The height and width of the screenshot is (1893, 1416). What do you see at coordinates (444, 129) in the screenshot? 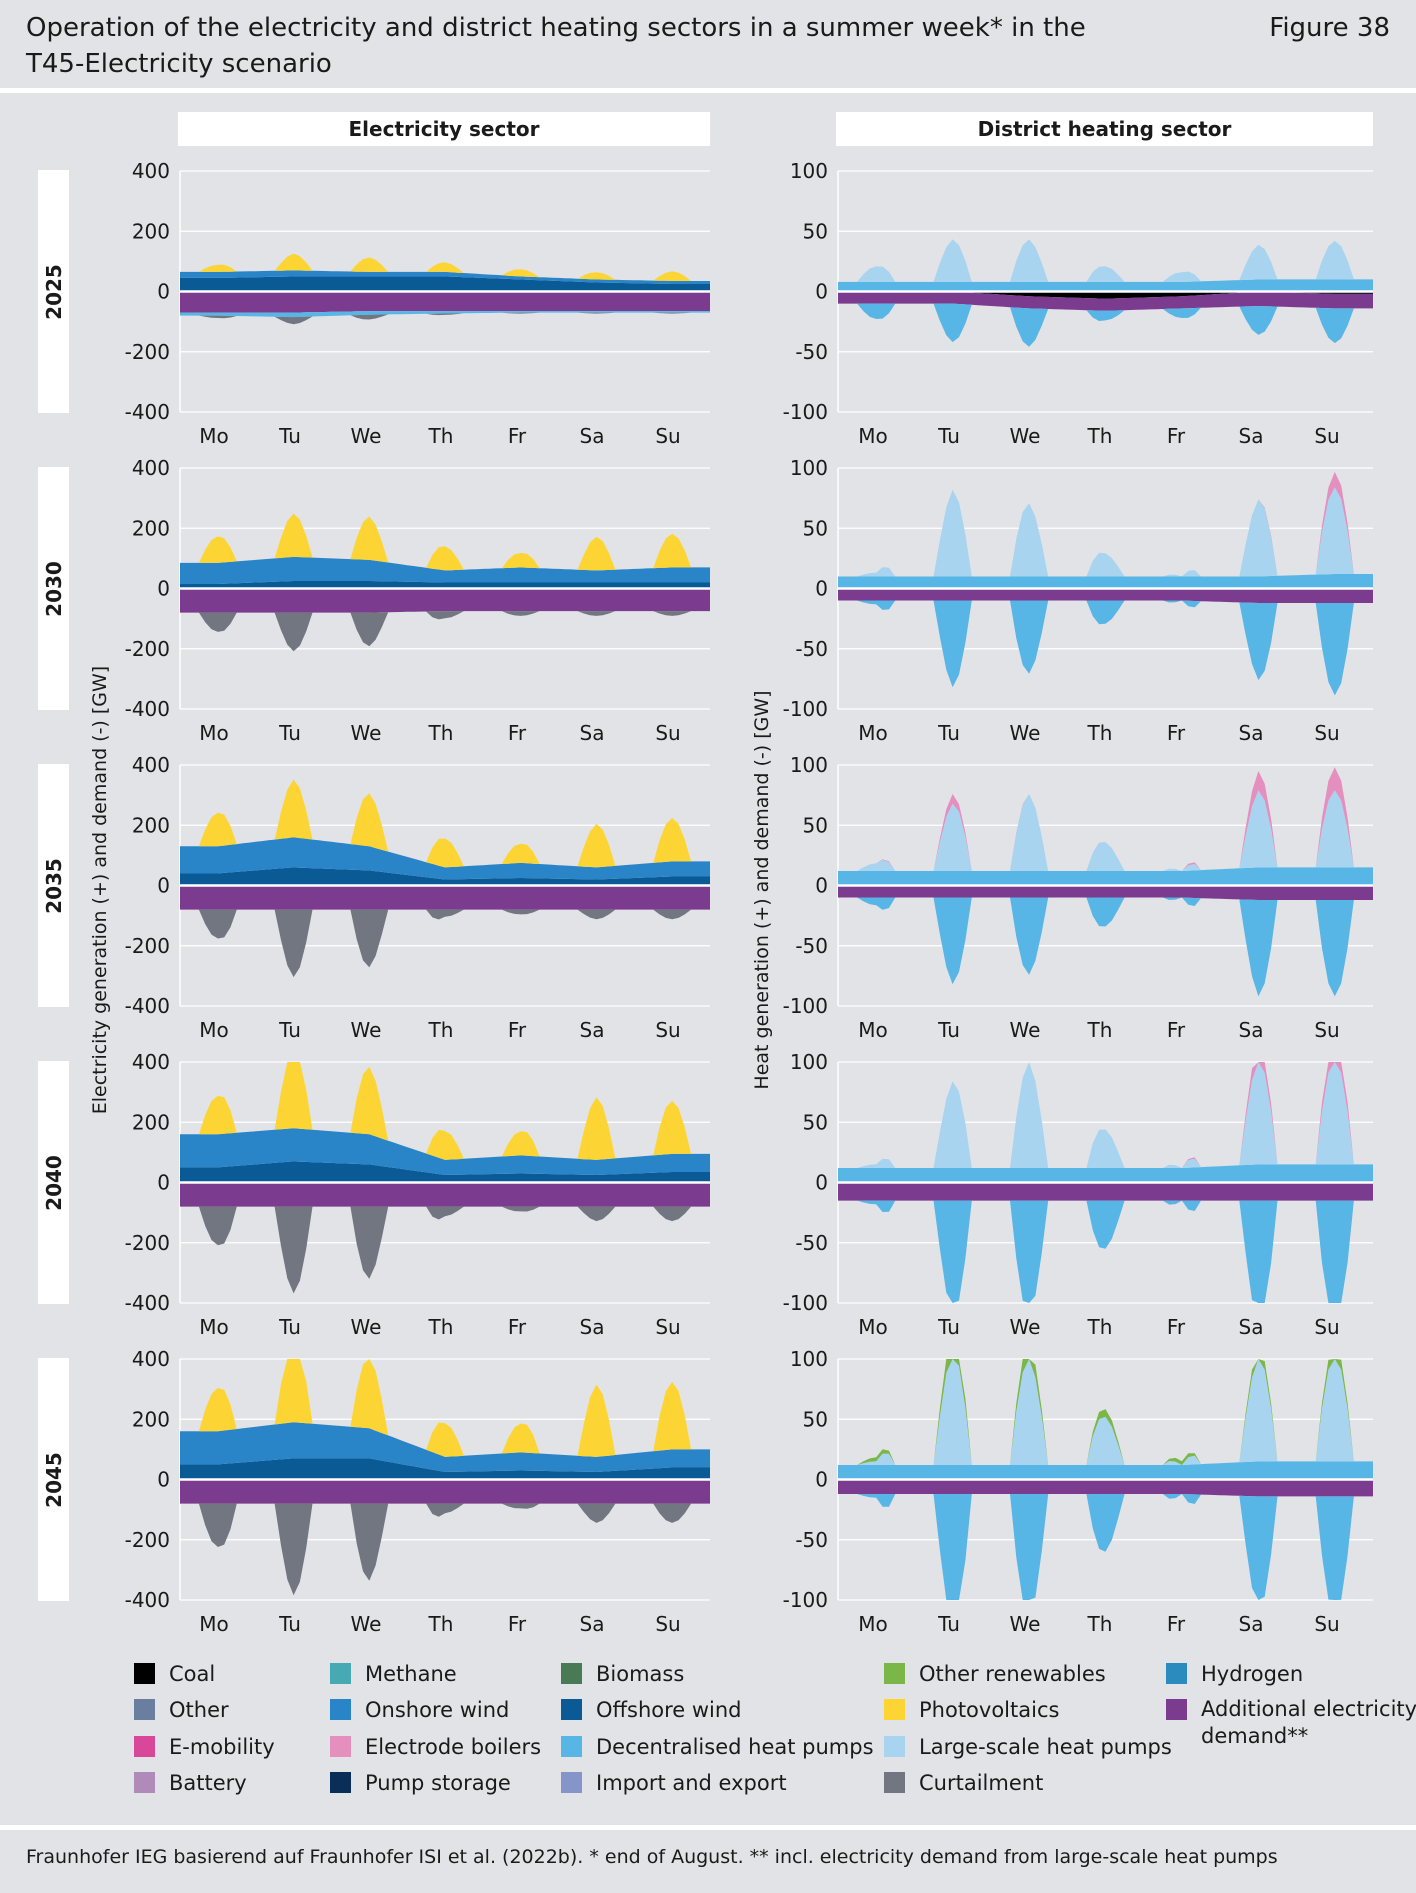
I see `electricity-panel-title: Electricity sector` at bounding box center [444, 129].